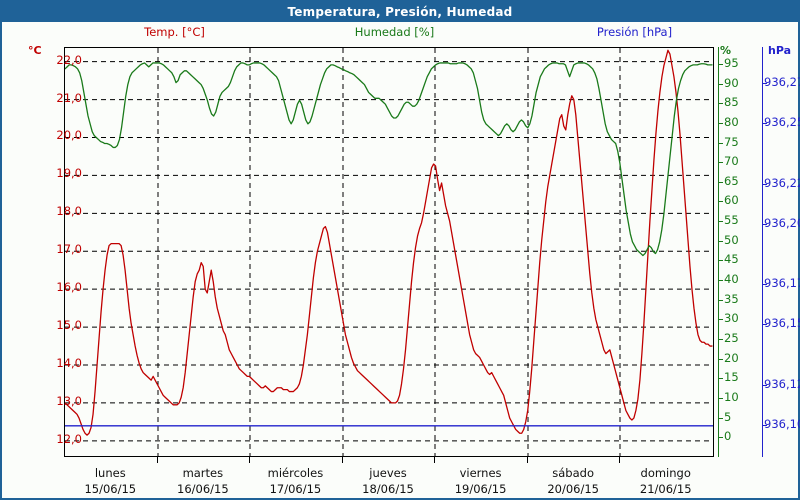 The image size is (800, 500). Describe the element at coordinates (782, 182) in the screenshot. I see `pressure-tick-label: 936,22` at that location.